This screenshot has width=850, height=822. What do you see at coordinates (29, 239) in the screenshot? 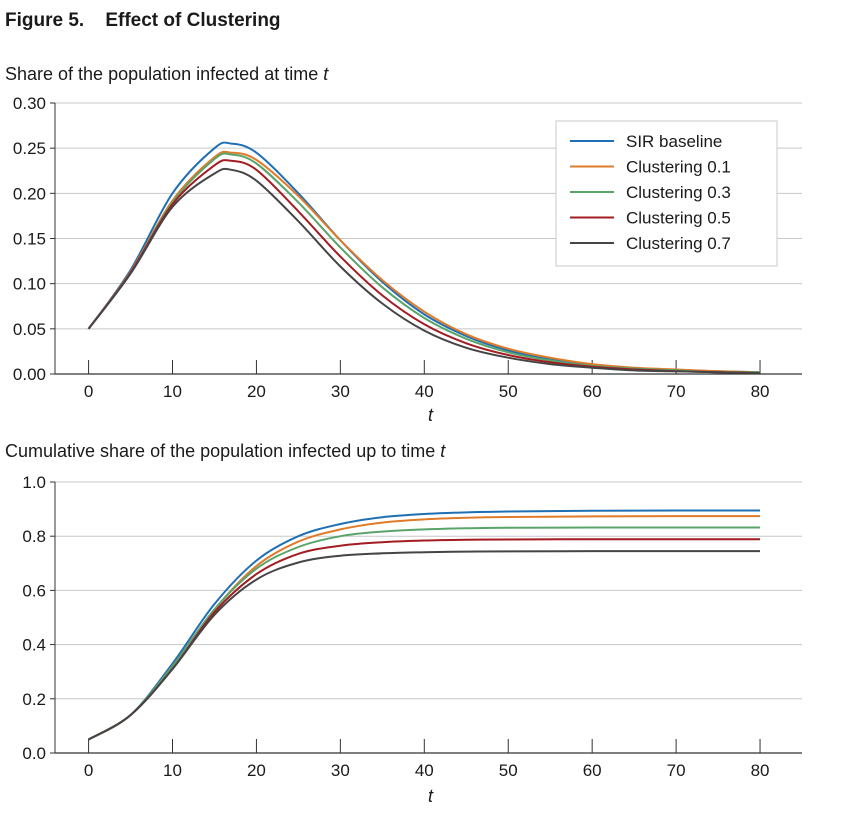
I see `y-tick-label: 0.15` at bounding box center [29, 239].